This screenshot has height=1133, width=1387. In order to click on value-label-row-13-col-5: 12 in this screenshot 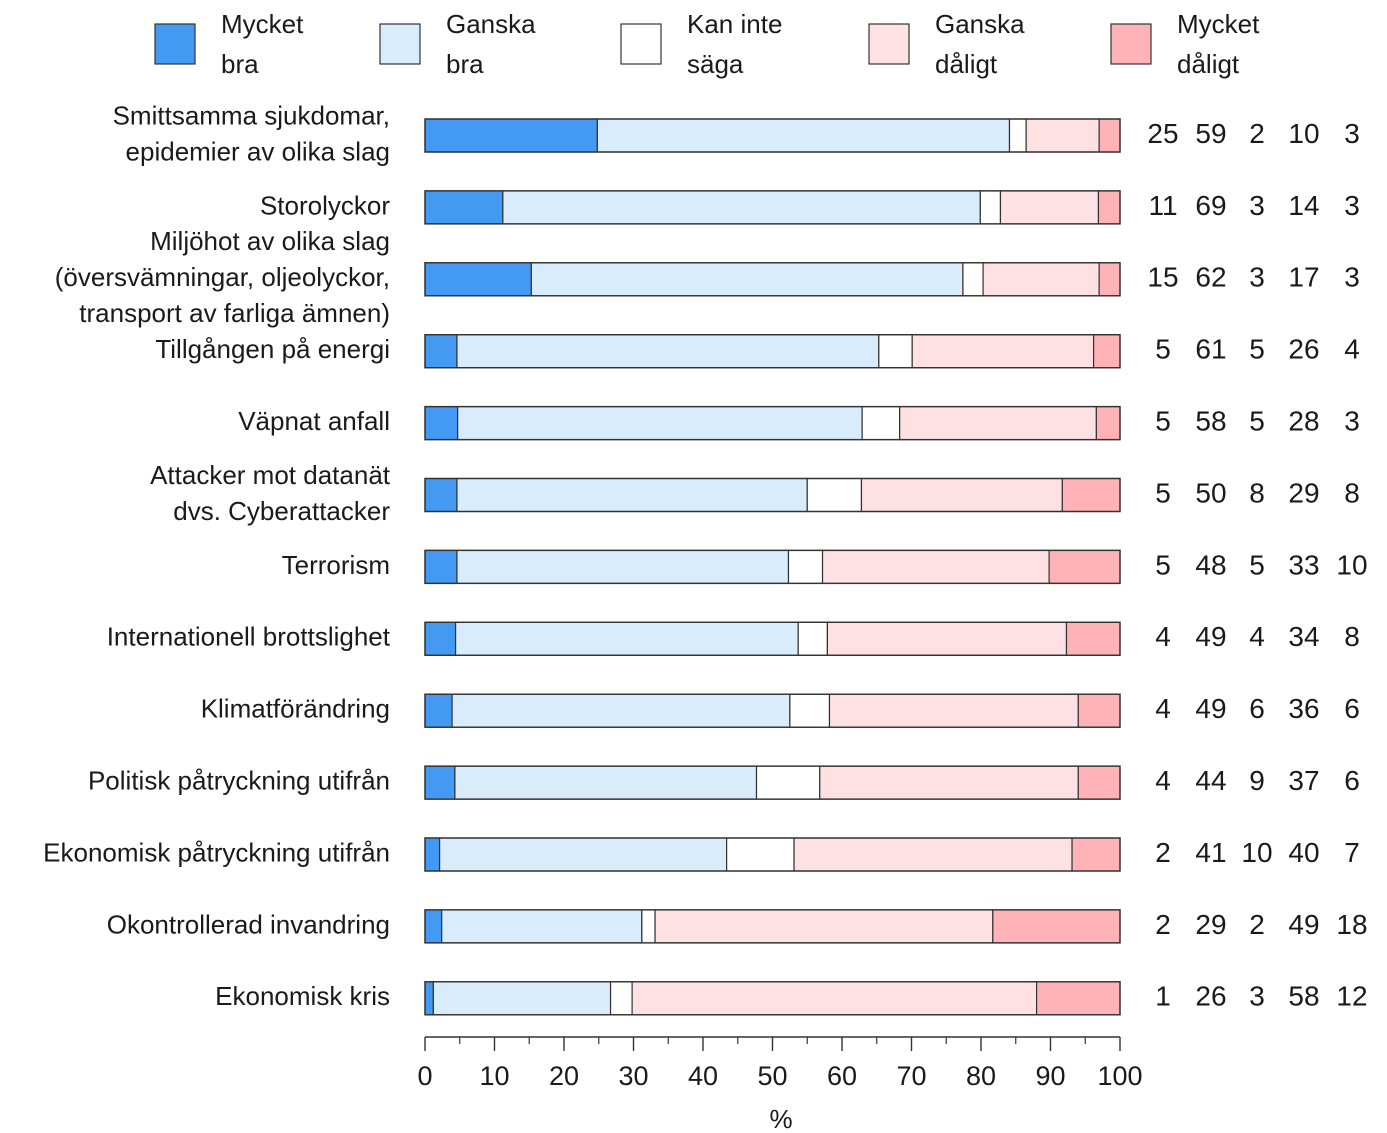, I will do `click(1351, 996)`.